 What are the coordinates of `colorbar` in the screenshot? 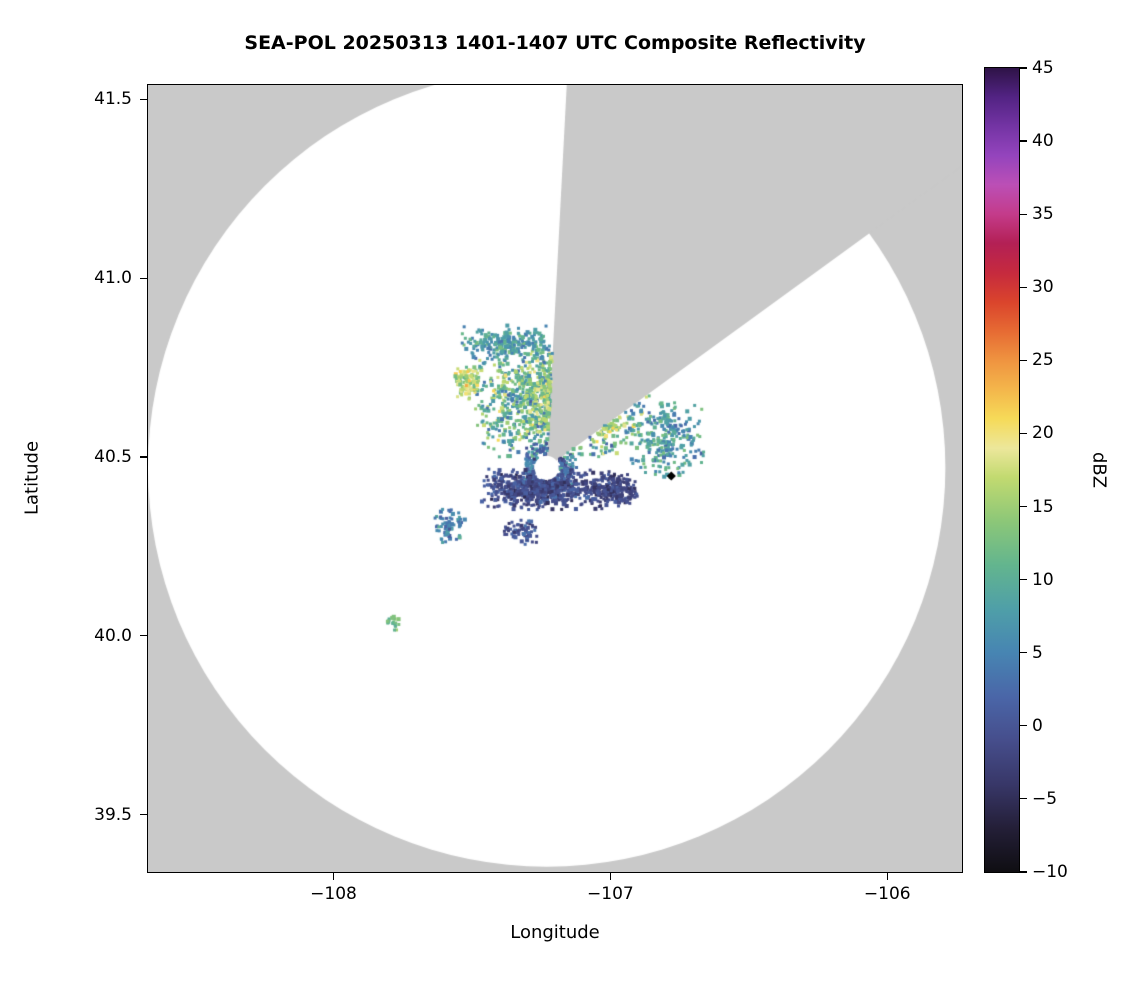 It's located at (1002, 470).